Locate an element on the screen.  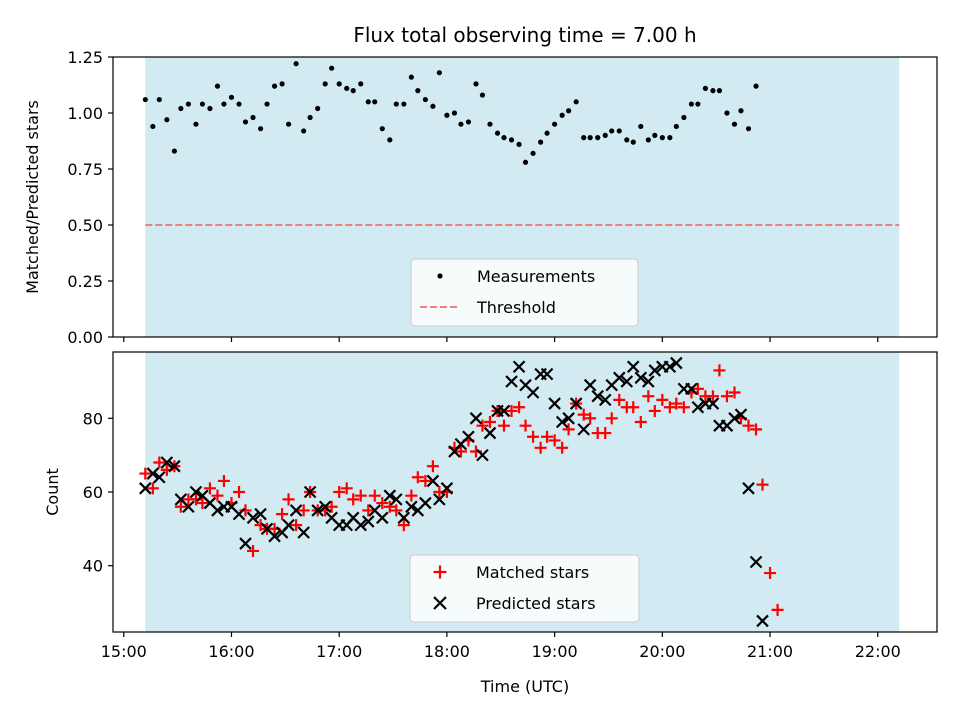
x-tick-label: 22:00 is located at coordinates (878, 651).